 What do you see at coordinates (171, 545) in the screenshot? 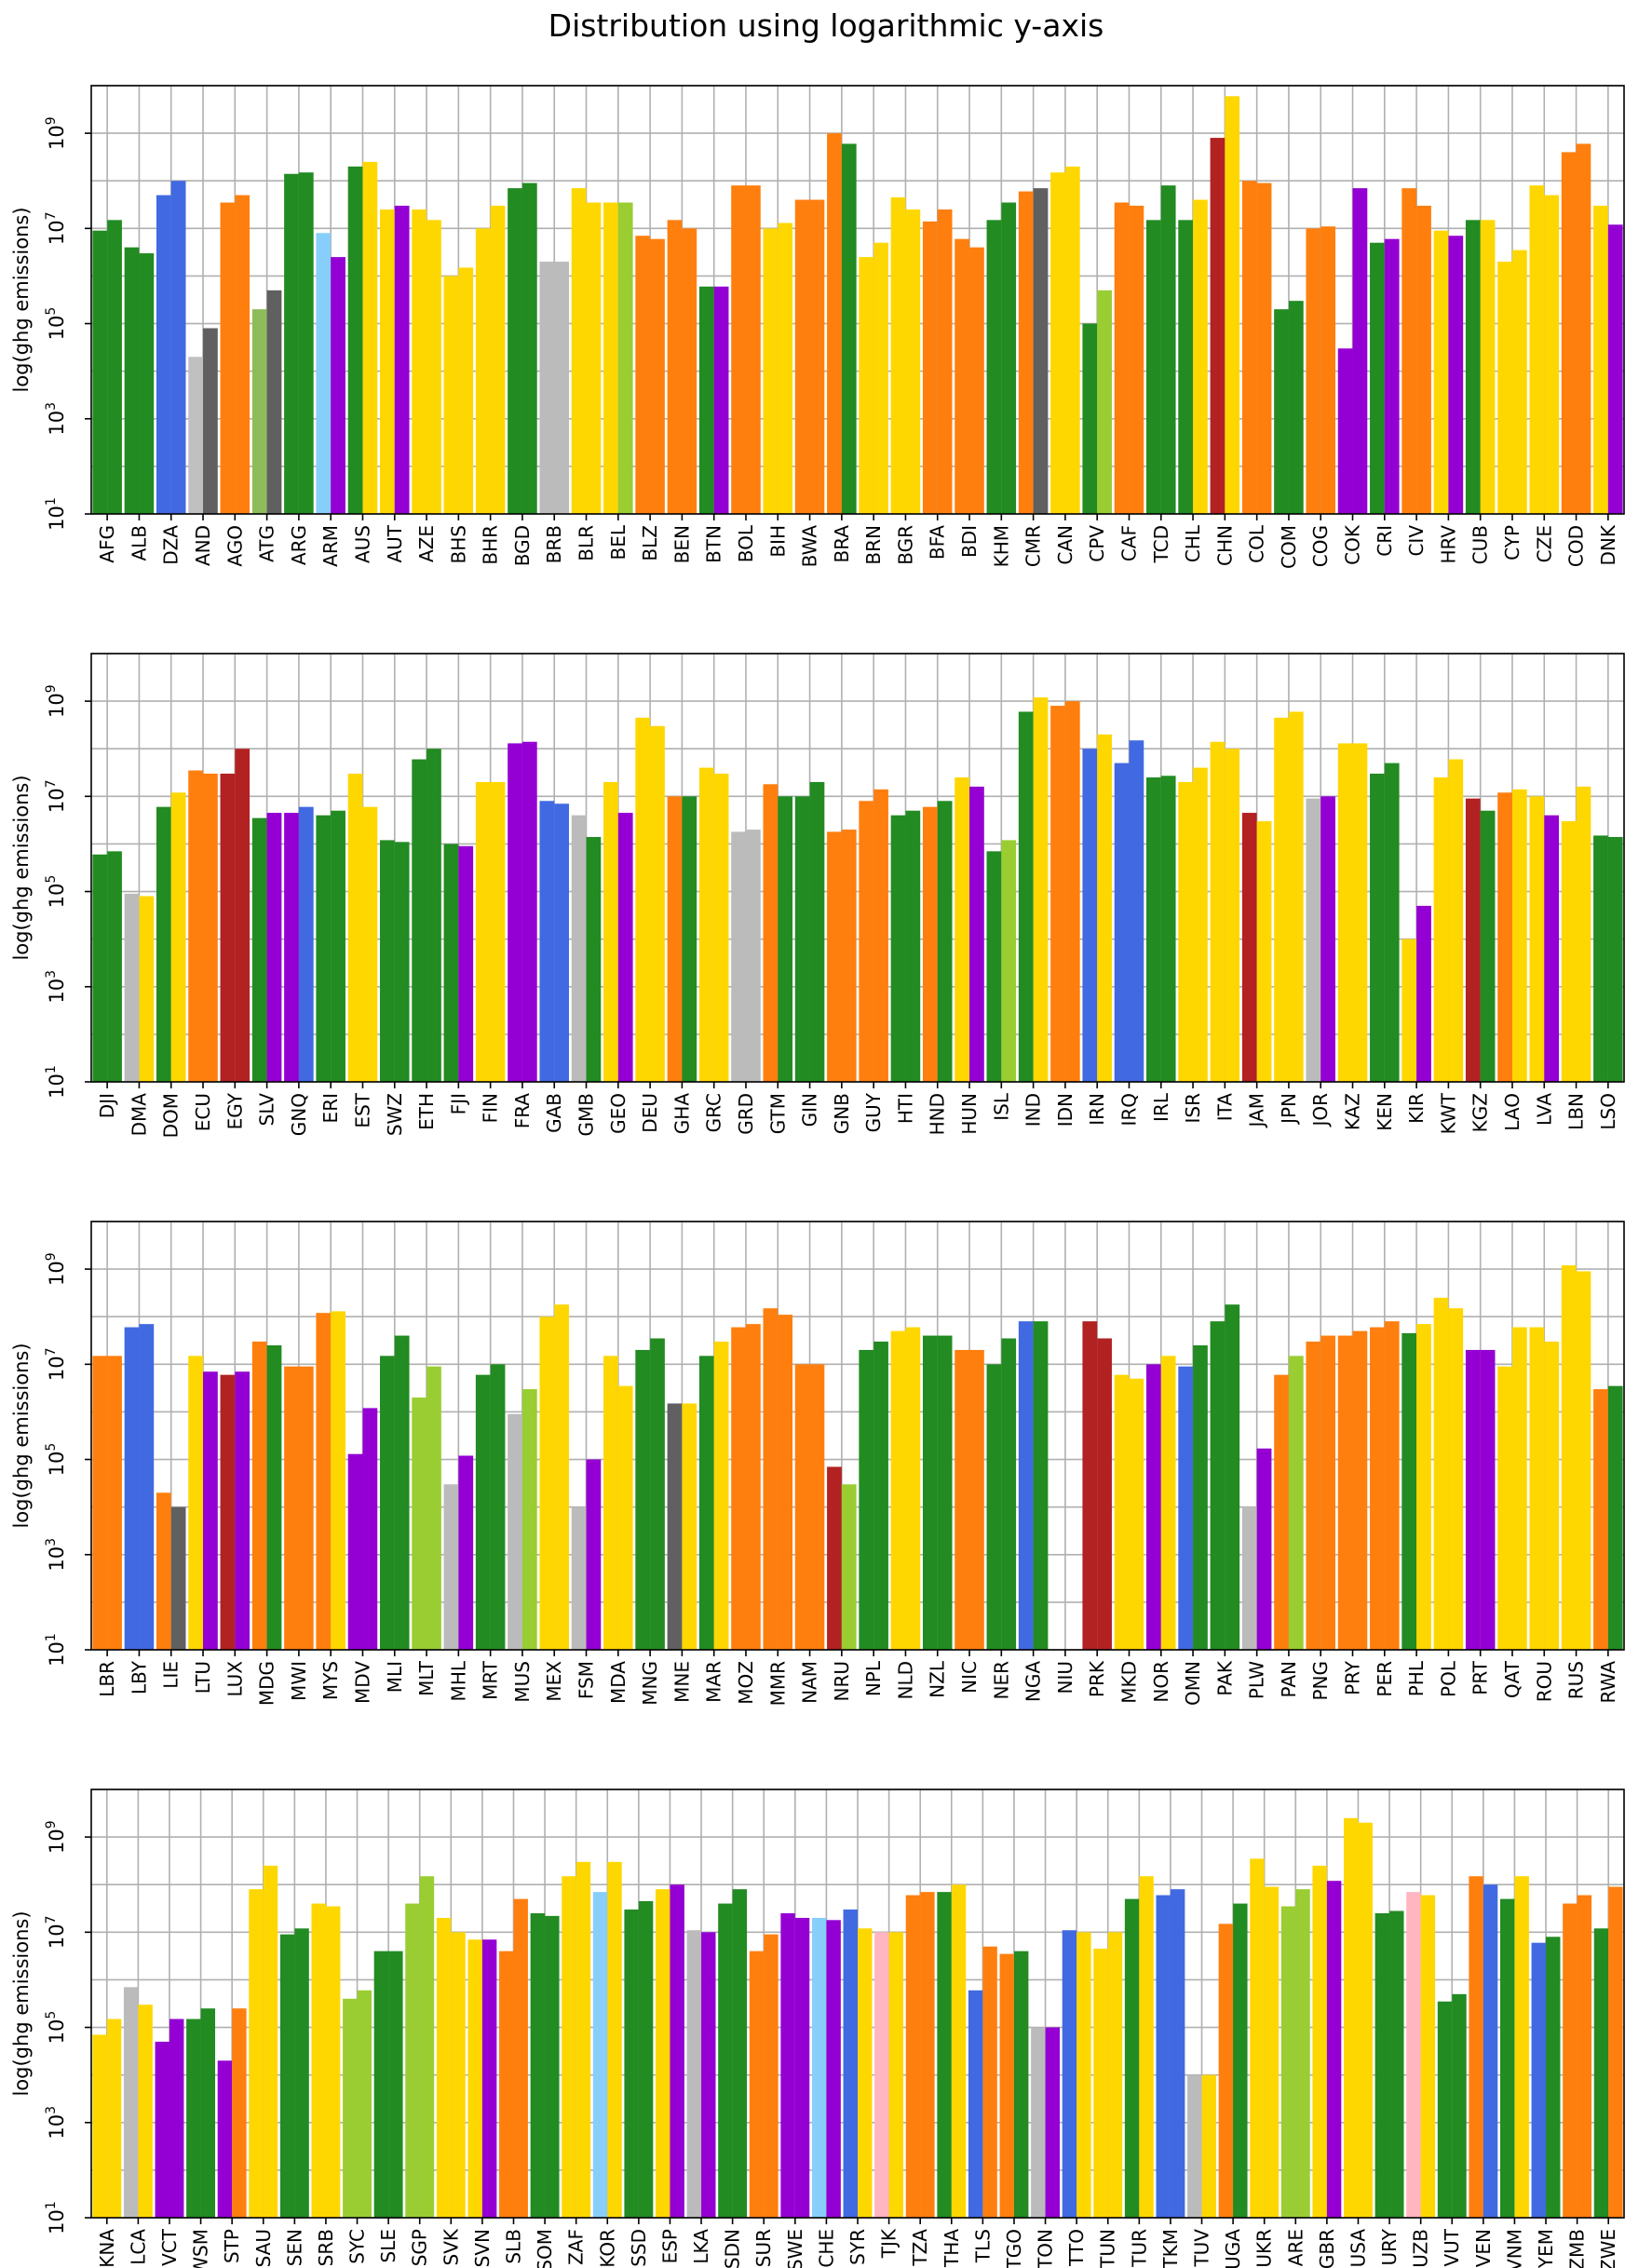
I see `x-tick-label: DZA` at bounding box center [171, 545].